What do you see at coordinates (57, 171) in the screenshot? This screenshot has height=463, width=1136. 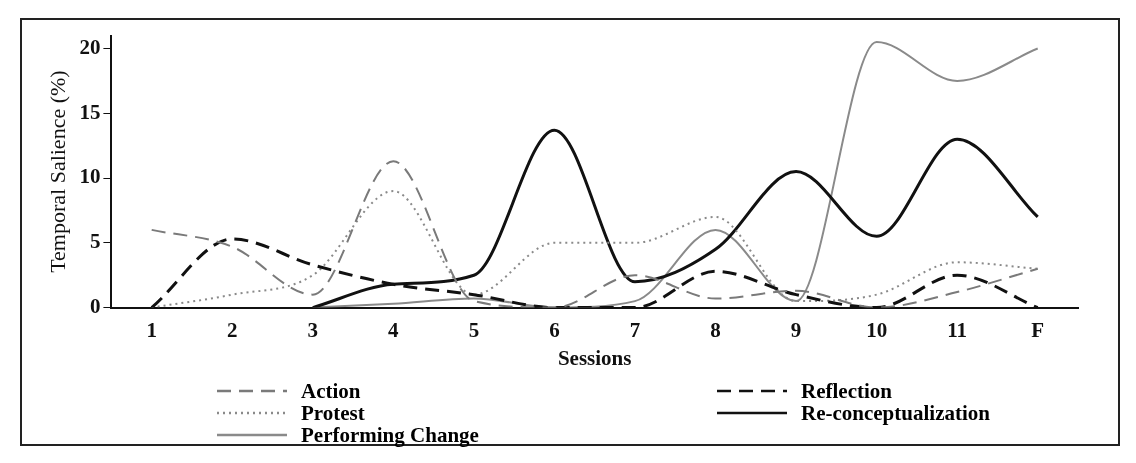 I see `y-axis-title: Temporal Salience (%)` at bounding box center [57, 171].